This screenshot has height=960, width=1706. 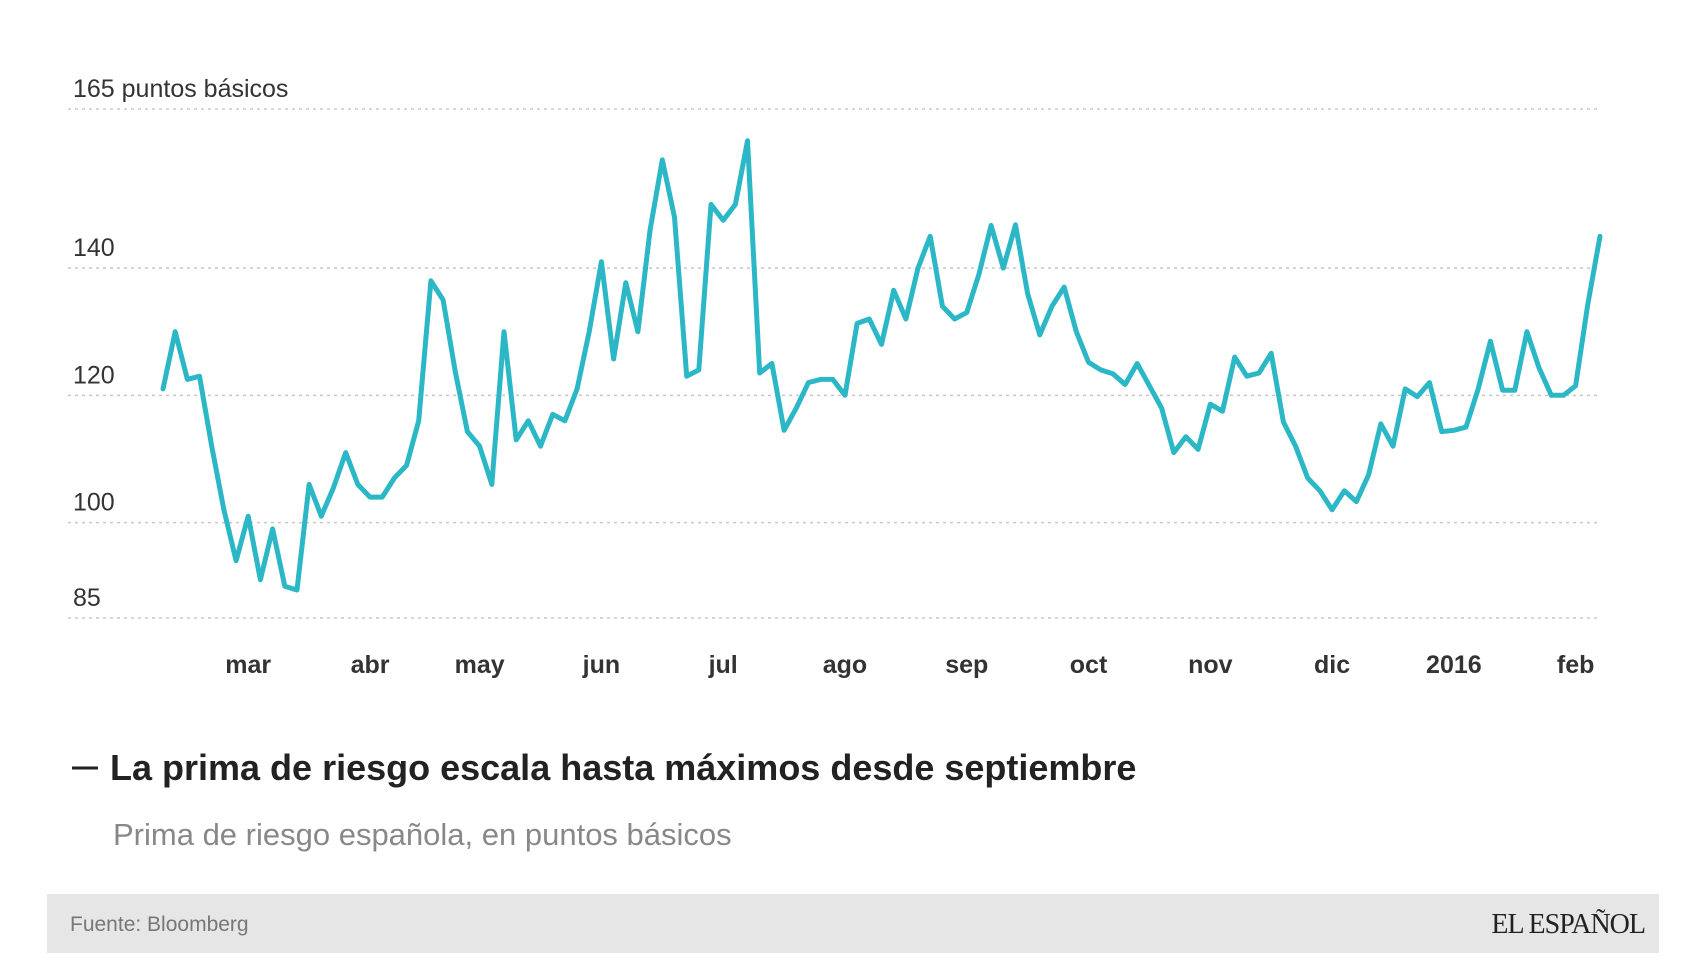 I want to click on x-tick-label: nov, so click(x=1210, y=665).